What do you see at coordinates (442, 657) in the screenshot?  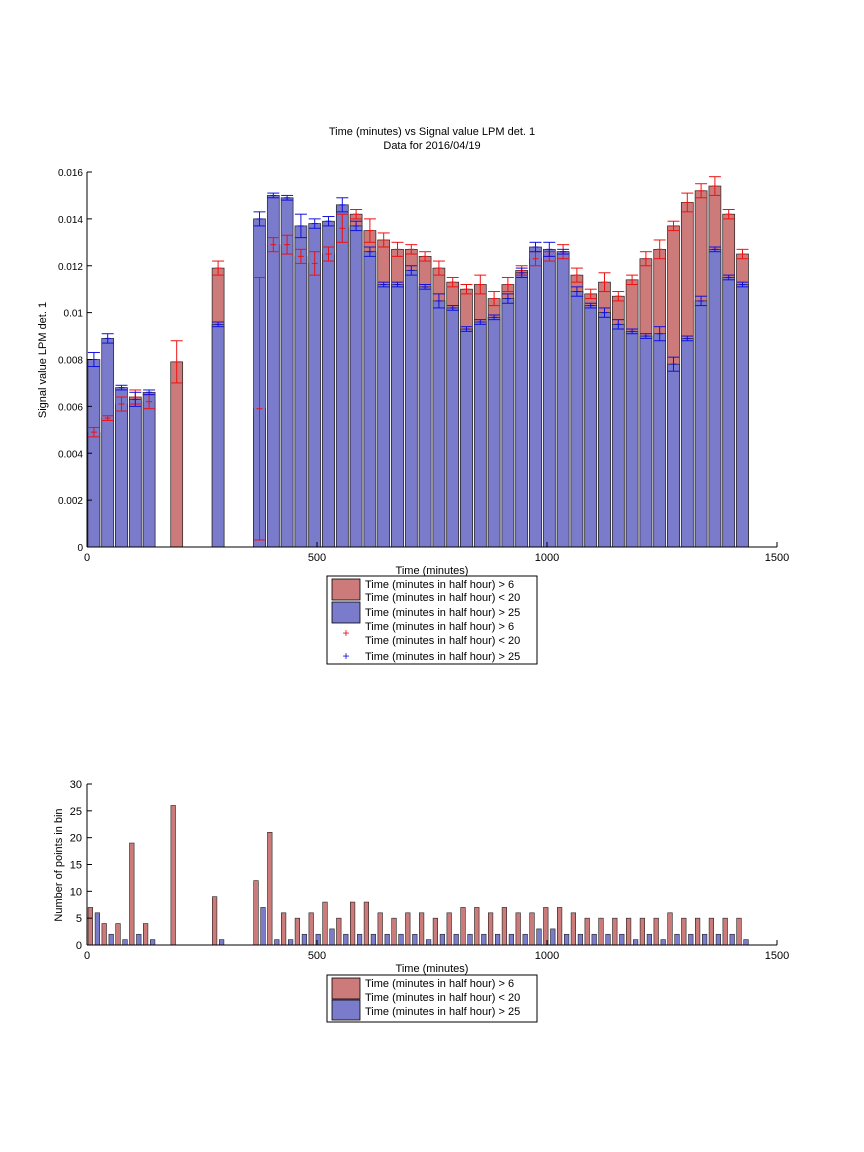 I see `top-legend-label-4: Time (minutes in half hour) > 25` at bounding box center [442, 657].